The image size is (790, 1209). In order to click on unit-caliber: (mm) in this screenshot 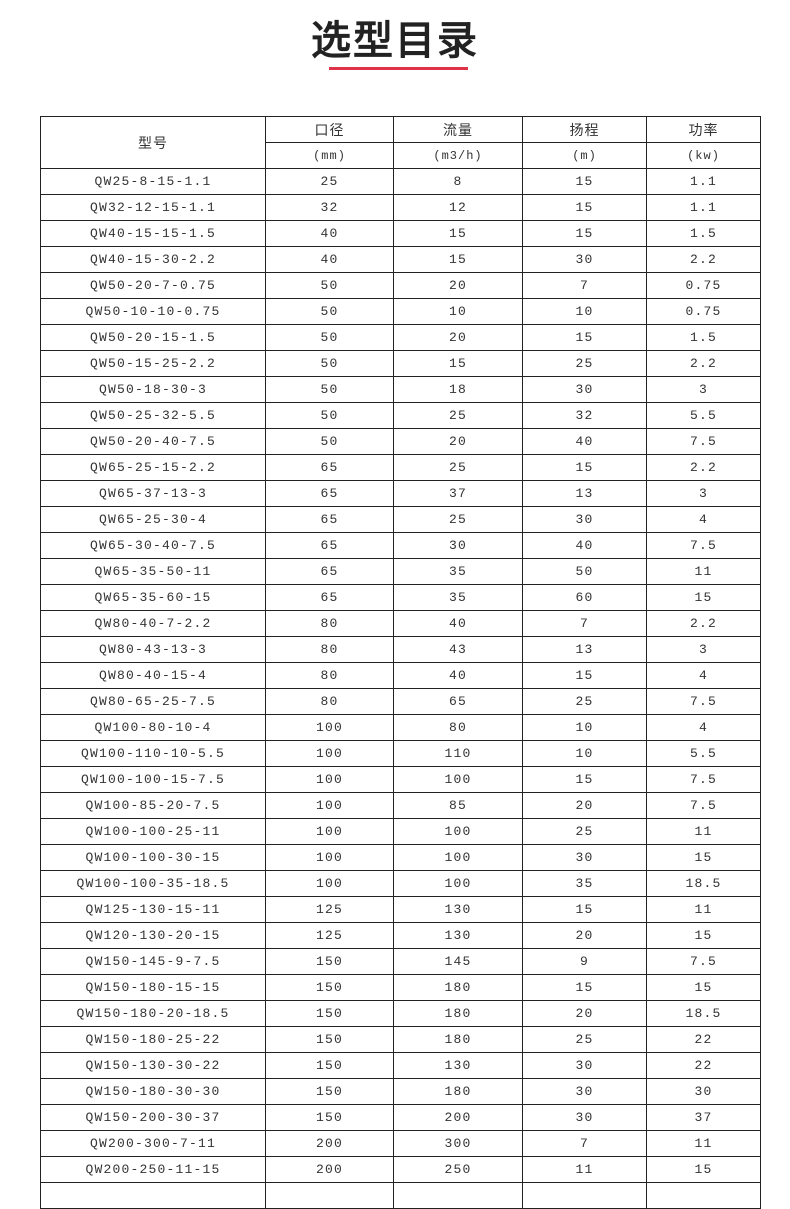, I will do `click(329, 155)`.